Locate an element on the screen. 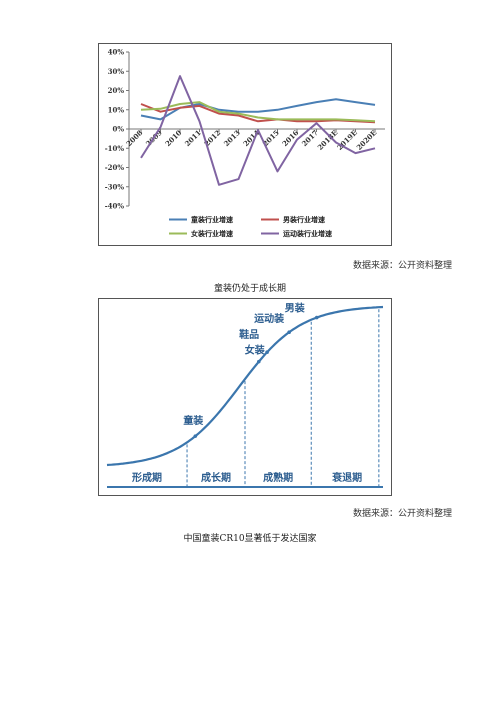 The width and height of the screenshot is (500, 707). y-tick-label: 0% is located at coordinates (118, 129).